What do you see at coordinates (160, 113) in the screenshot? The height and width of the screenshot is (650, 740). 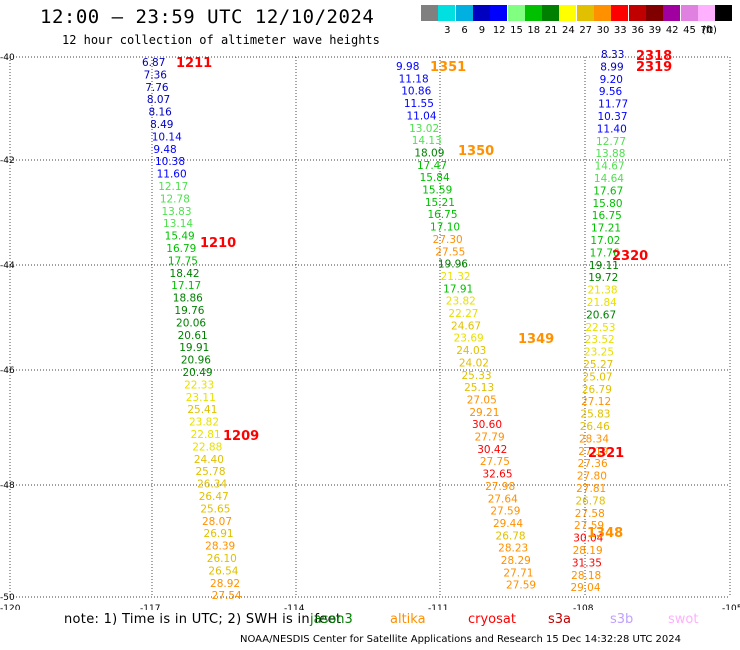 I see `wave-height-value: 8.16` at bounding box center [160, 113].